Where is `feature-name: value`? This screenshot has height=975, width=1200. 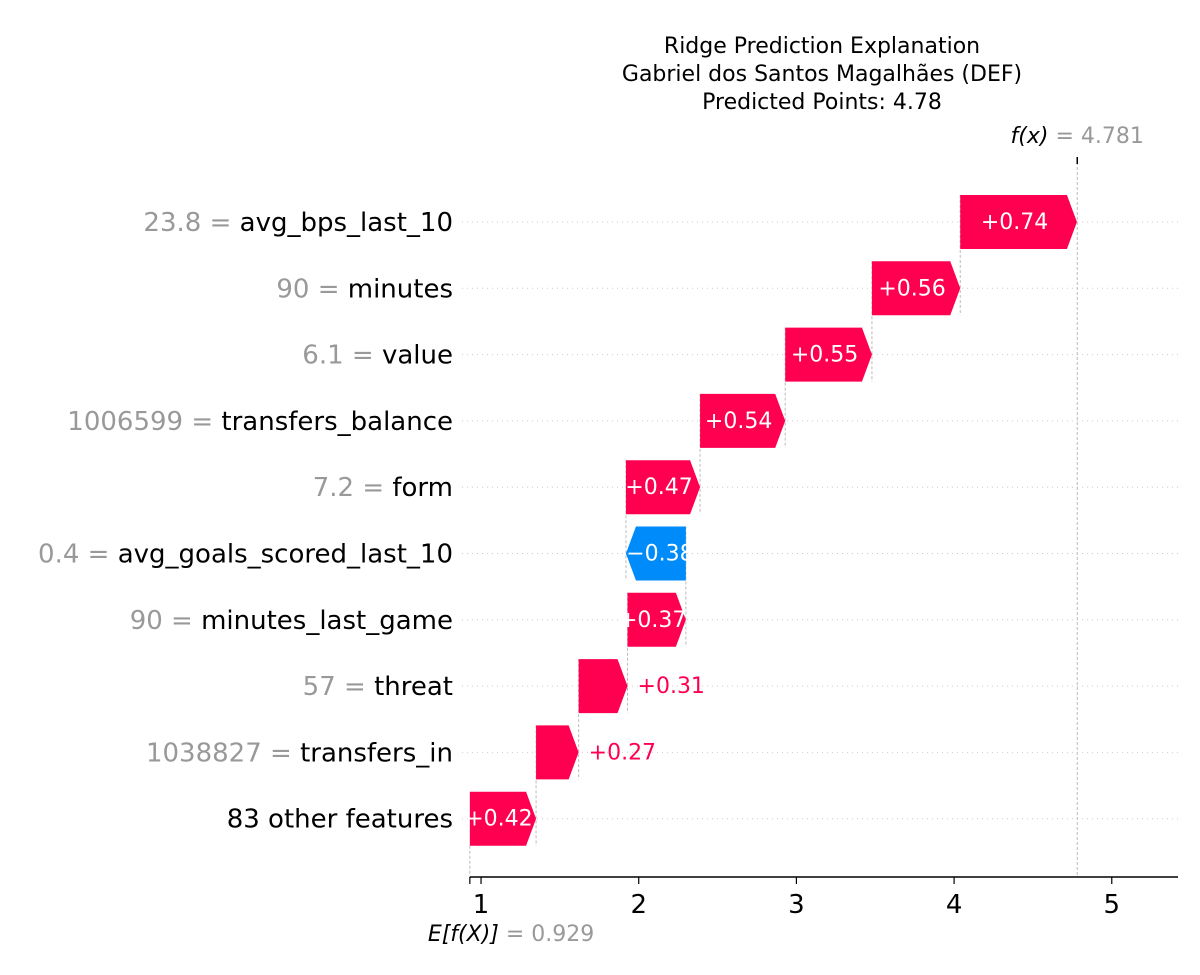
feature-name: value is located at coordinates (417, 356).